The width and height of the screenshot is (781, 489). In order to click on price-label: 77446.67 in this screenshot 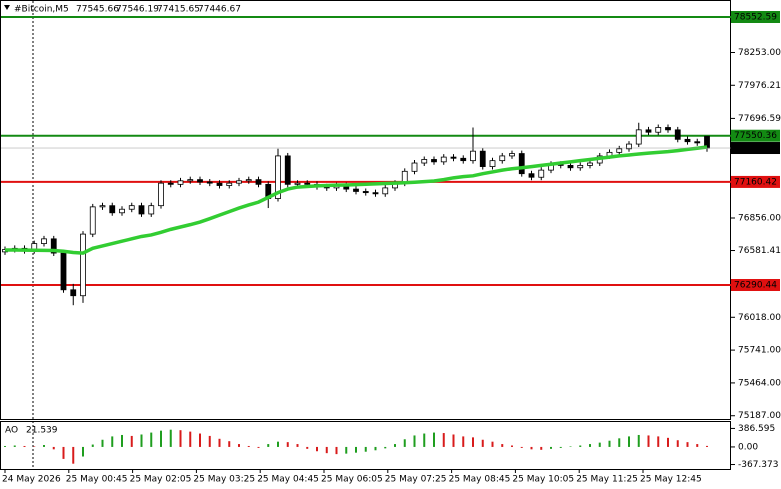, I will do `click(755, 149)`.